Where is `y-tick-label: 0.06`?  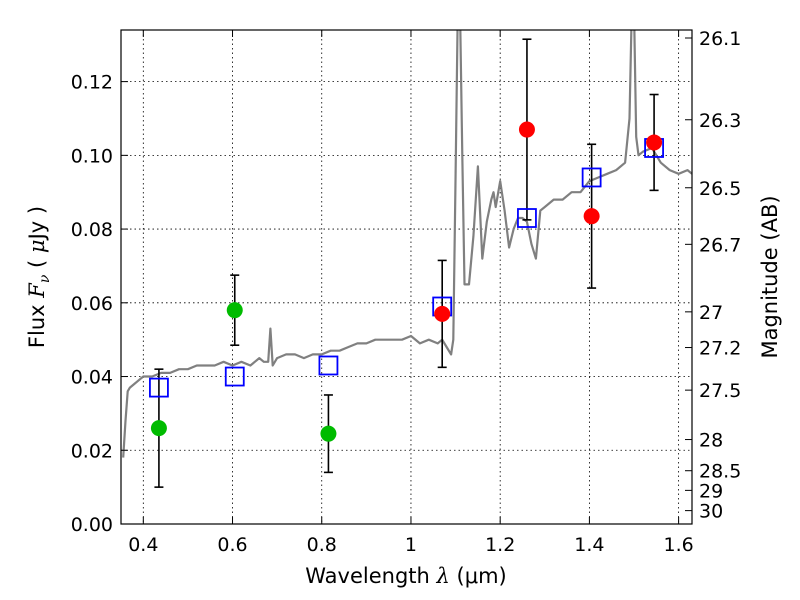 y-tick-label: 0.06 is located at coordinates (92, 304).